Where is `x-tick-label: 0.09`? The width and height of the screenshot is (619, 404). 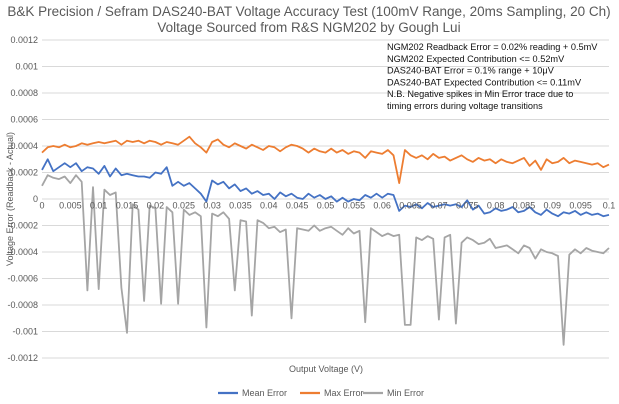
x-tick-label: 0.09 is located at coordinates (553, 205).